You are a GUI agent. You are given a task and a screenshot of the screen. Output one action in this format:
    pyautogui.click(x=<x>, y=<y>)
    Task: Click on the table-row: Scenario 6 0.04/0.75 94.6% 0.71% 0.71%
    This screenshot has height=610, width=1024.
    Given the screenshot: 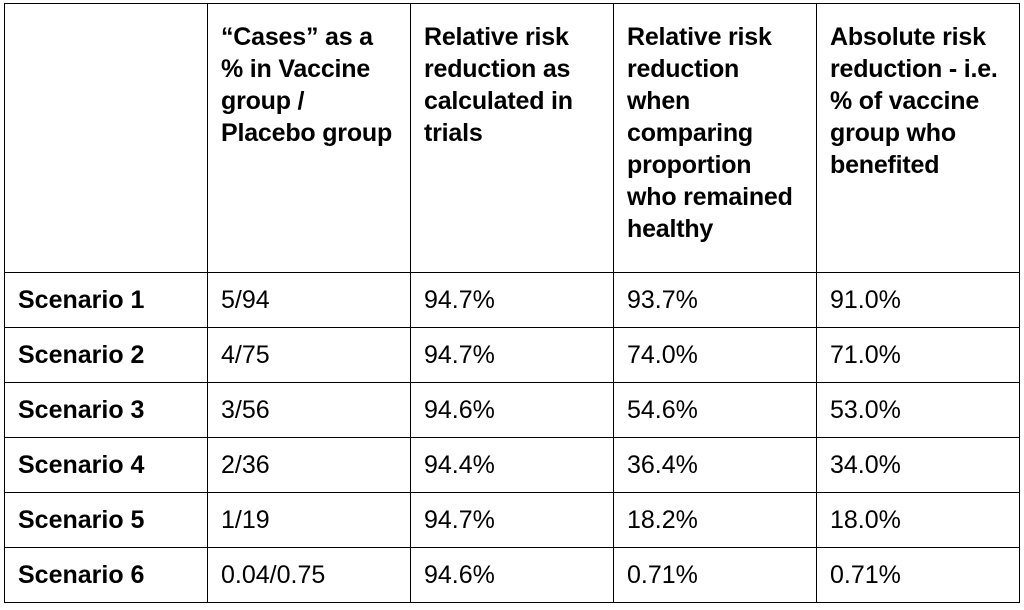 What is the action you would take?
    pyautogui.click(x=512, y=575)
    